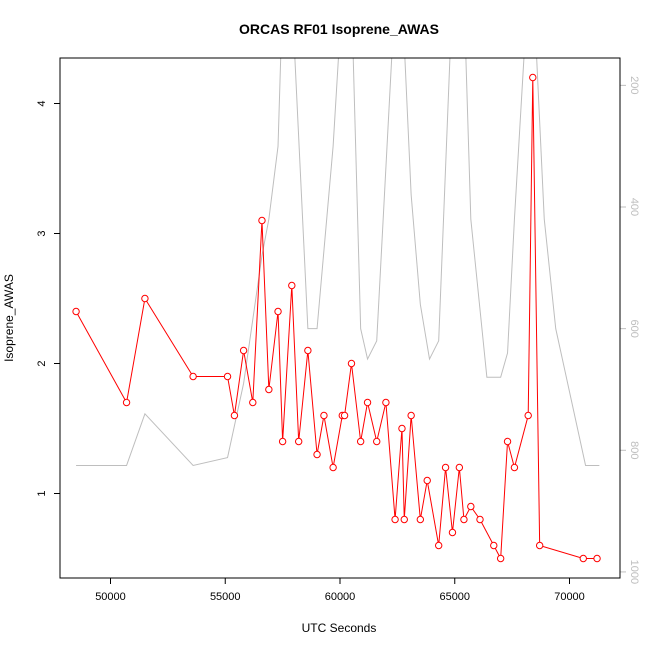  I want to click on x-axis-tick-label: 70000, so click(569, 597).